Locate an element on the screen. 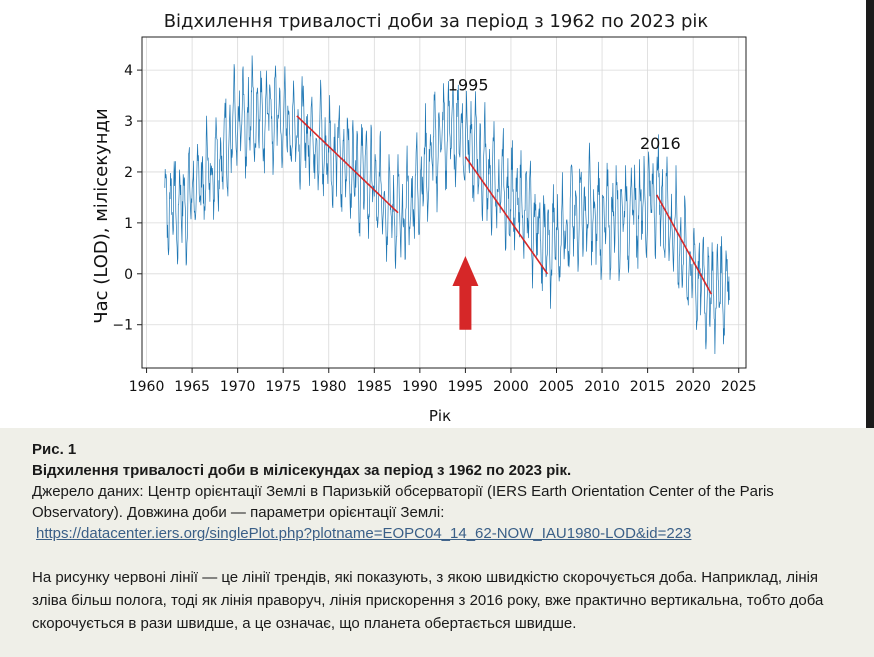  y-tick-label: 0 is located at coordinates (128, 275).